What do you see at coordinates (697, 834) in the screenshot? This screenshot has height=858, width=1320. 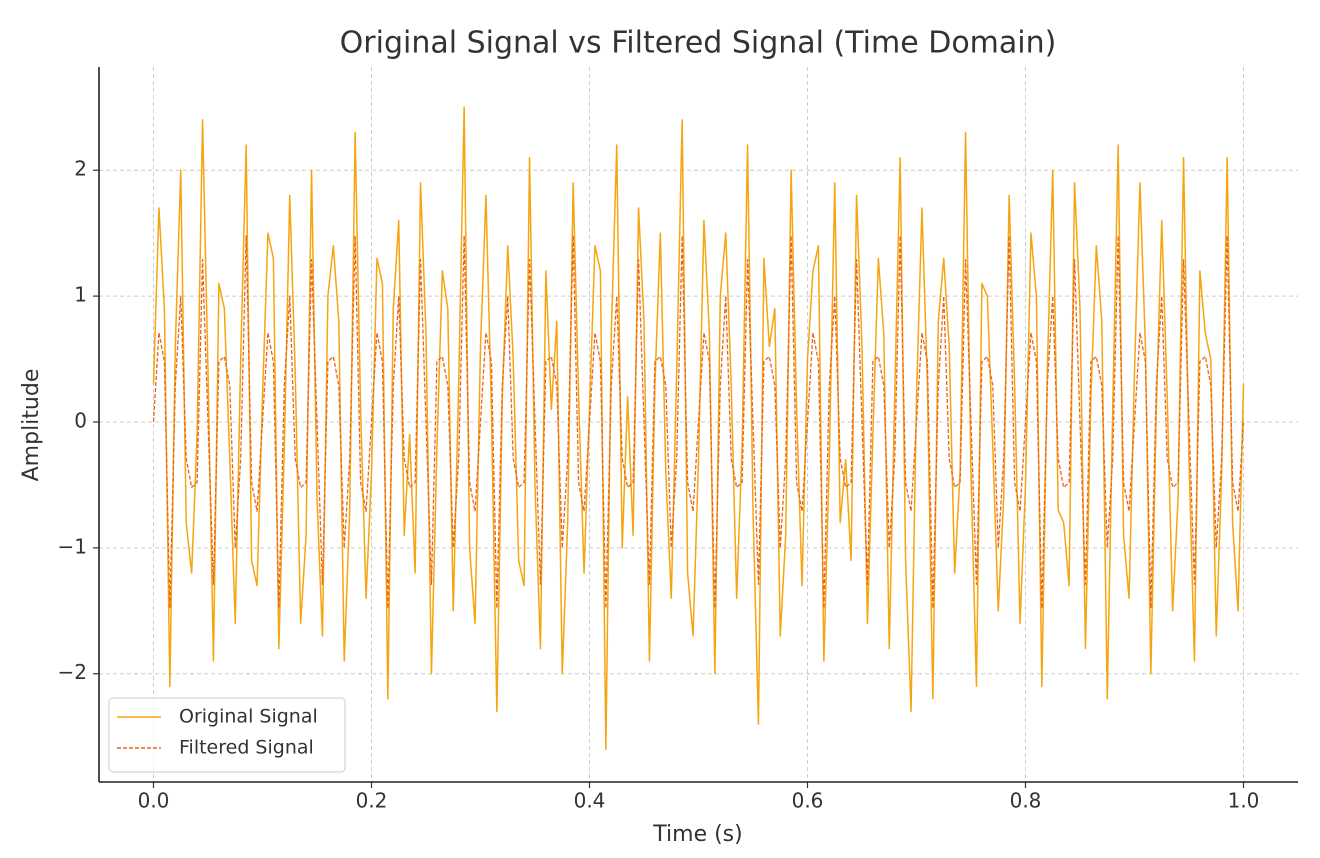 I see `x-axis-label: Time (s)` at bounding box center [697, 834].